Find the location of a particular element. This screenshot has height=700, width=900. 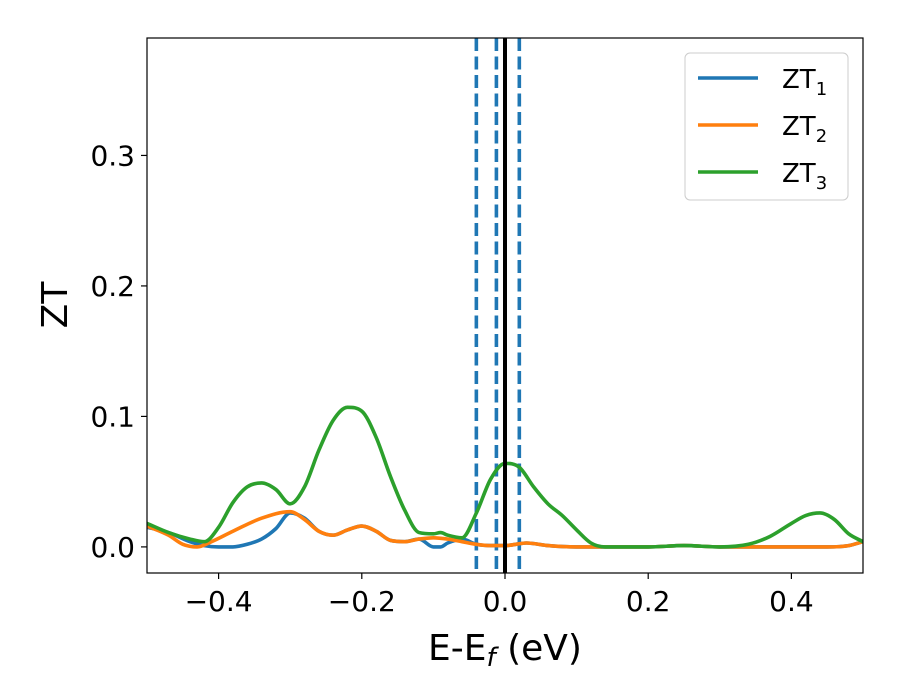

y-tick-label: 0.0 is located at coordinates (112, 547).